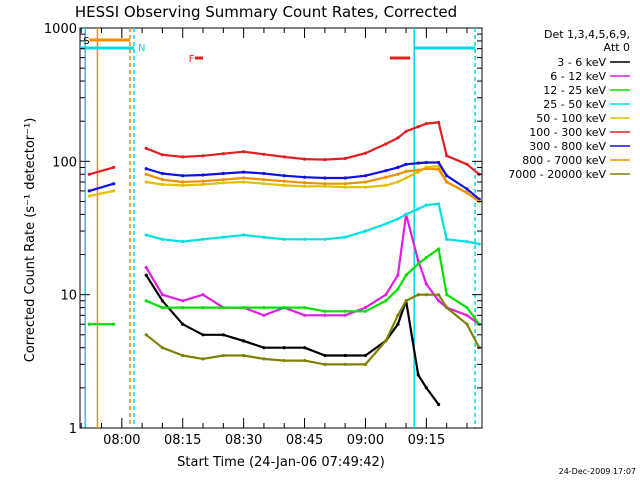 This screenshot has height=480, width=640. I want to click on x-tick-label: 08:30, so click(243, 440).